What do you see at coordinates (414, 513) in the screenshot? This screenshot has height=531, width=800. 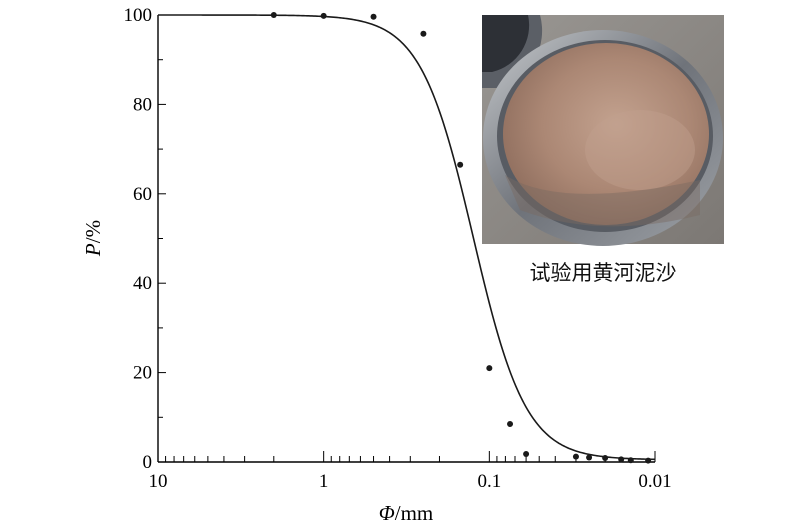 I see `x-axis-unit: /mm` at bounding box center [414, 513].